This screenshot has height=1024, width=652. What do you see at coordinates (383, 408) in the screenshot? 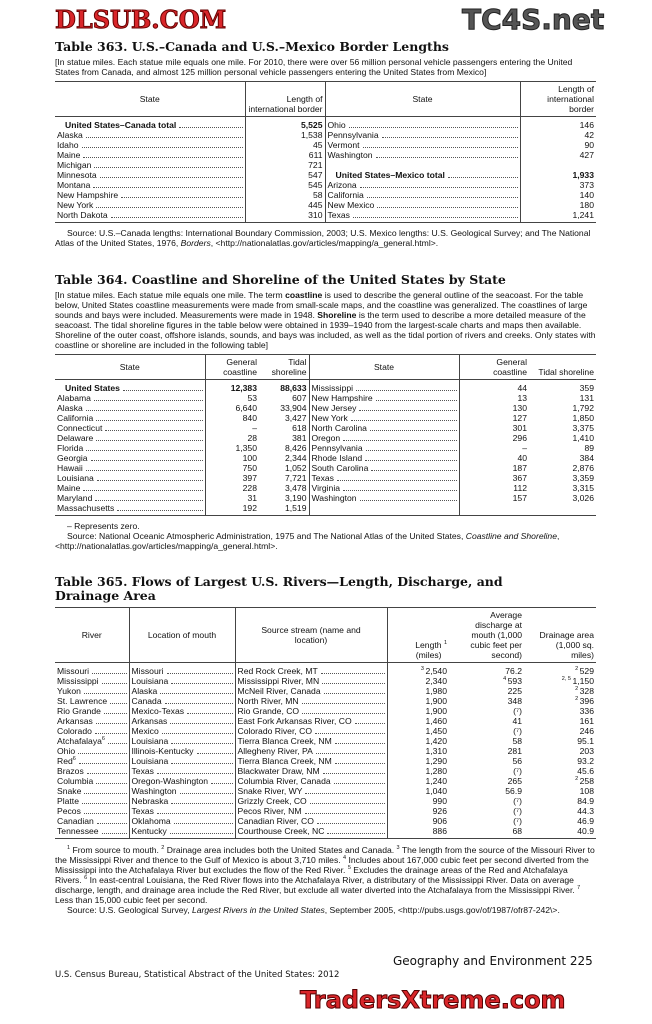
I see `state-cell: New Jersey` at bounding box center [383, 408].